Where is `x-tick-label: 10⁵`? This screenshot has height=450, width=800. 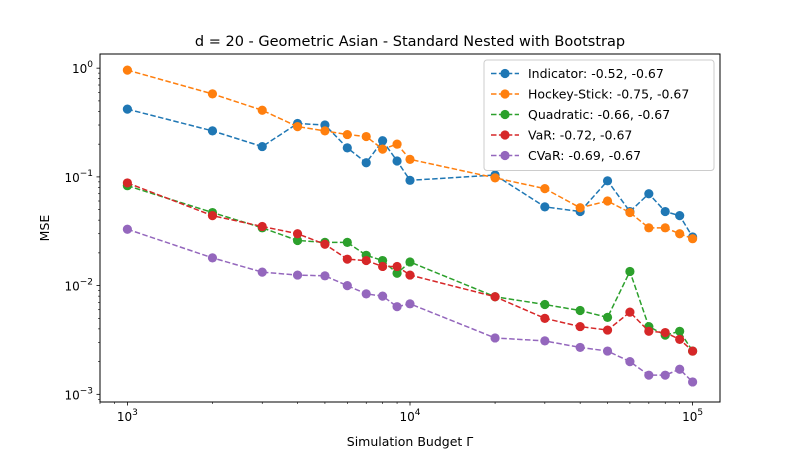 x-tick-label: 10⁵ is located at coordinates (692, 416).